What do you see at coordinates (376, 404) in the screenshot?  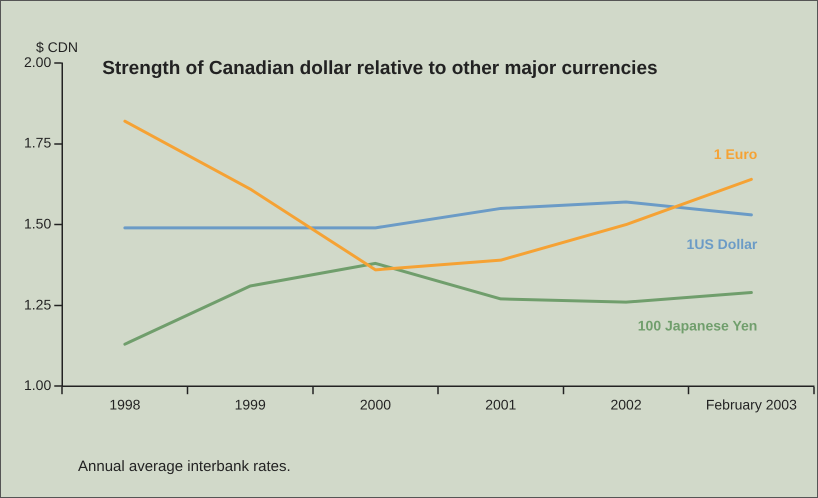 I see `x-tick-label: 2000` at bounding box center [376, 404].